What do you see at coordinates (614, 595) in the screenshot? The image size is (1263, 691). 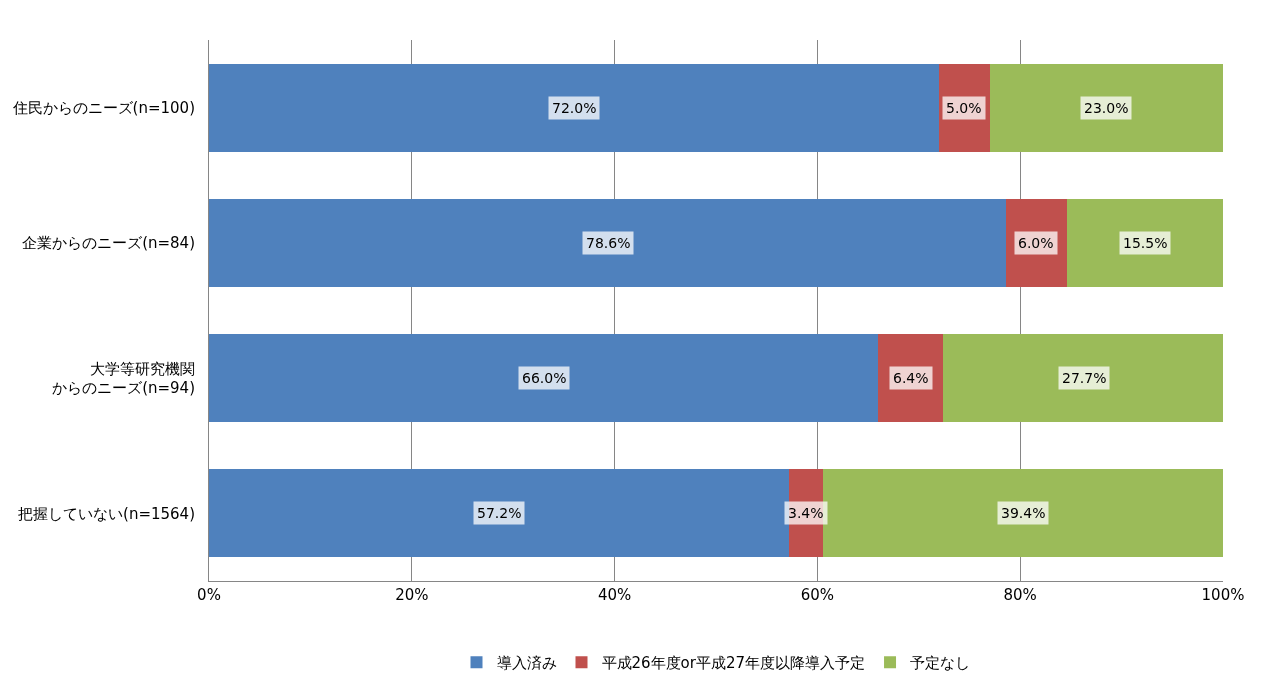 I see `x-tick-label: 40%` at bounding box center [614, 595].